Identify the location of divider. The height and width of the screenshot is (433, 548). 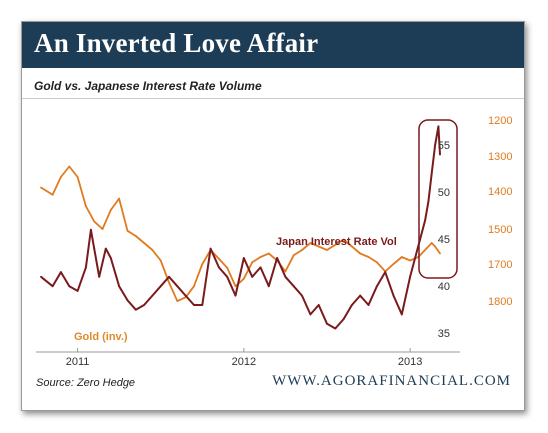
(273, 98).